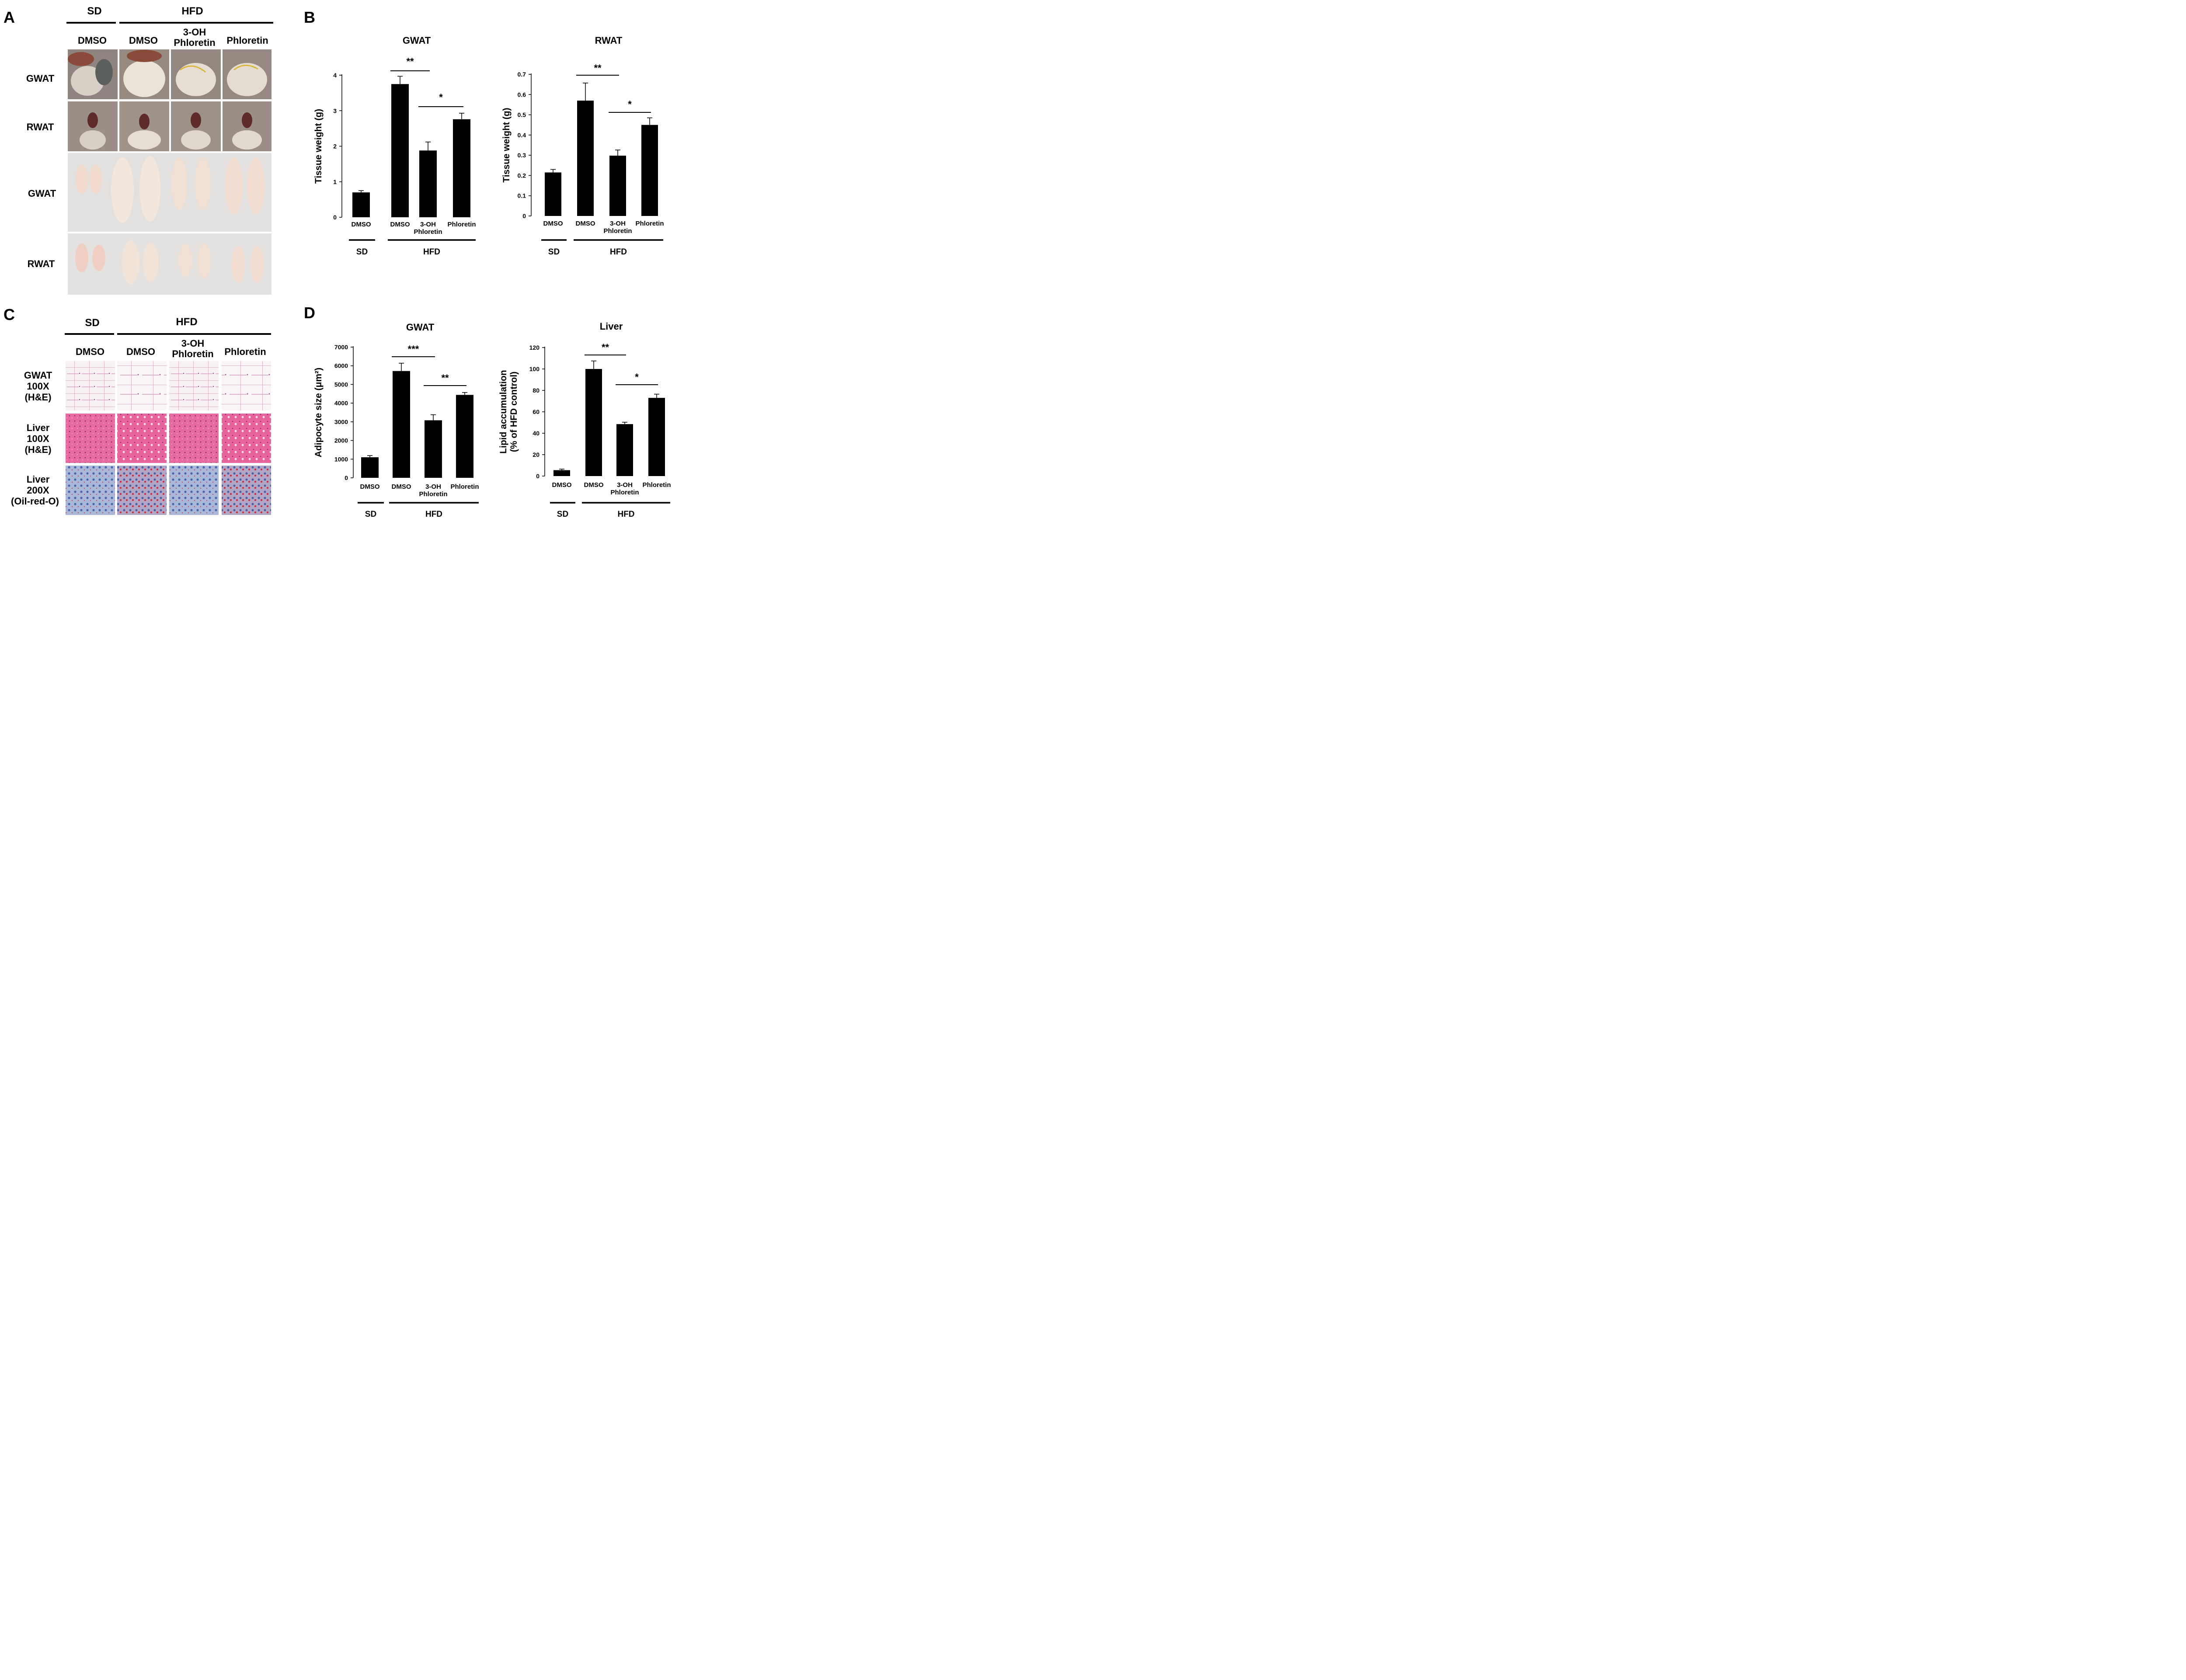 This screenshot has height=1680, width=2186. I want to click on y-tick-label: 0.6, so click(522, 94).